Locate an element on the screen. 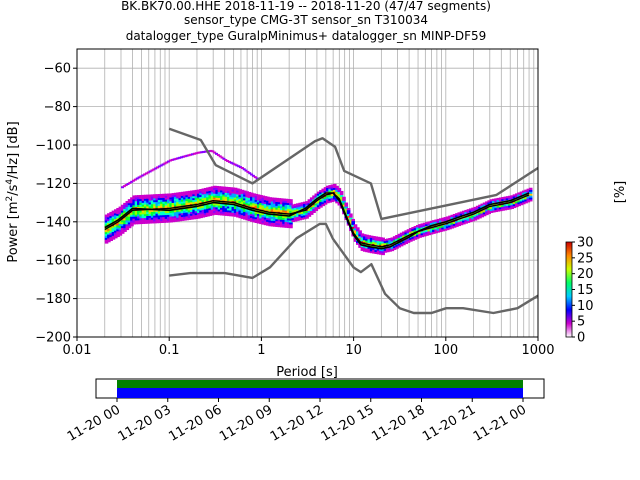 The image size is (640, 480). colorbar-label: [%] is located at coordinates (620, 192).